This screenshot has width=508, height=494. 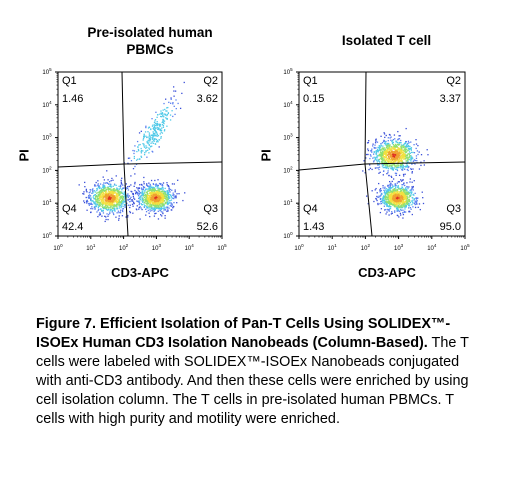 What do you see at coordinates (368, 245) in the screenshot?
I see `x-tick-exponent: 2` at bounding box center [368, 245].